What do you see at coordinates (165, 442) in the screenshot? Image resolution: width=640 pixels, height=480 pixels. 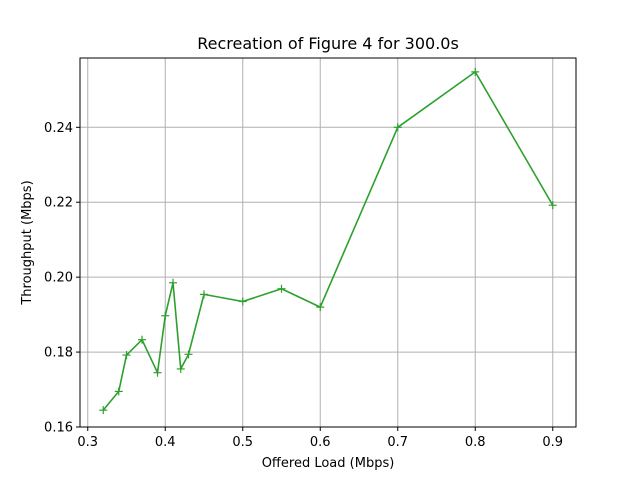 I see `x-tick-label: 0.4` at bounding box center [165, 442].